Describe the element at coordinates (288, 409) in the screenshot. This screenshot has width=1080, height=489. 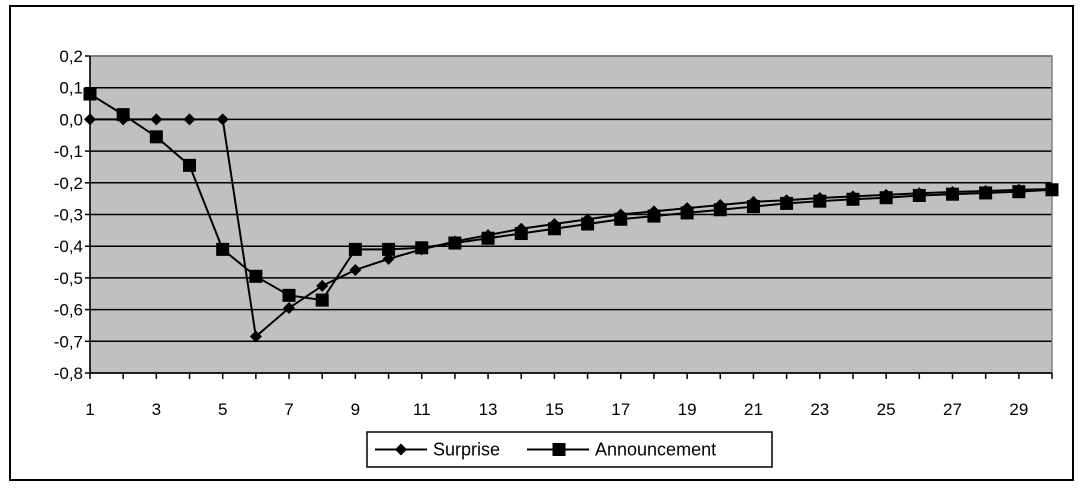
I see `x-tick-label: 7` at that location.